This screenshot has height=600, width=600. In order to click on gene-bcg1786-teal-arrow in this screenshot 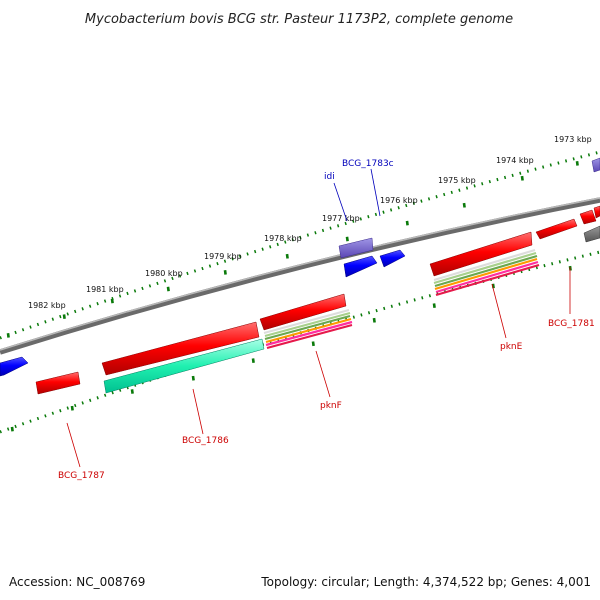, I will do `click(184, 366)`.